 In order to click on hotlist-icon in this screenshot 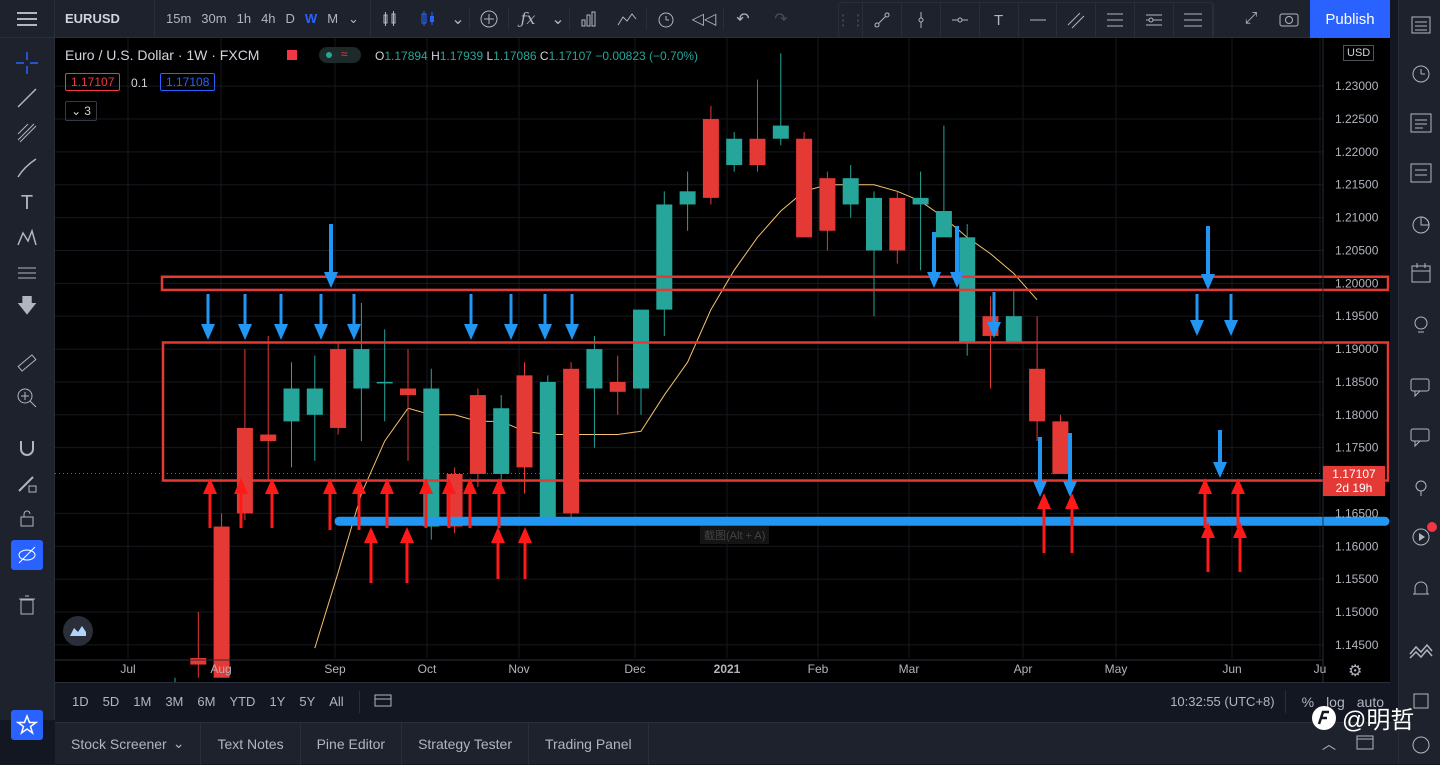, I will do `click(1421, 225)`.